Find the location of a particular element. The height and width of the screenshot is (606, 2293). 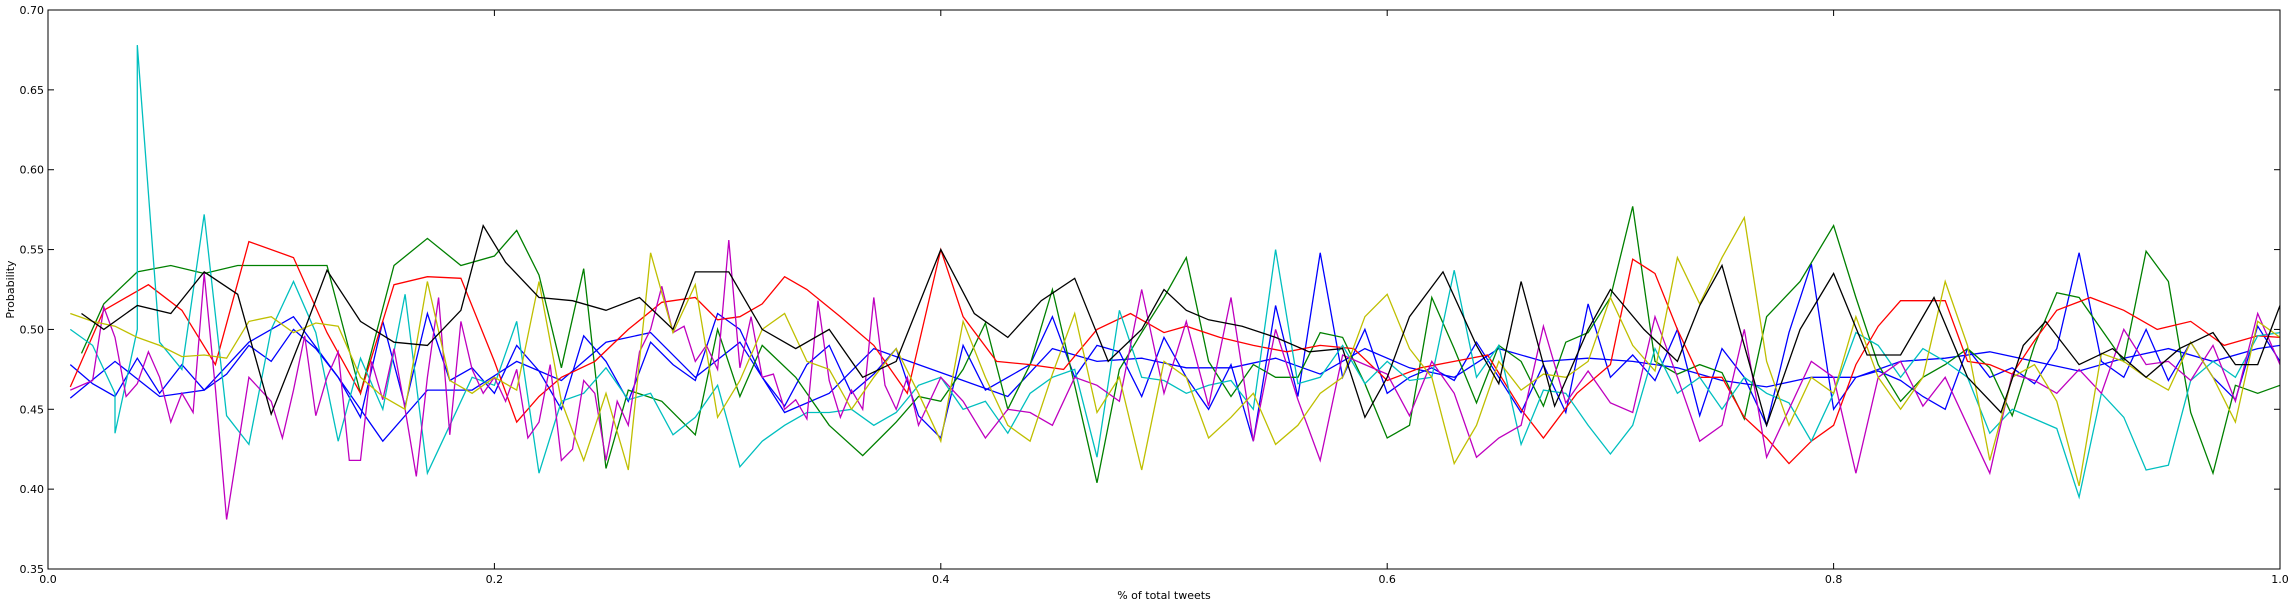

y-tick-label: 0.45 is located at coordinates (32, 409).